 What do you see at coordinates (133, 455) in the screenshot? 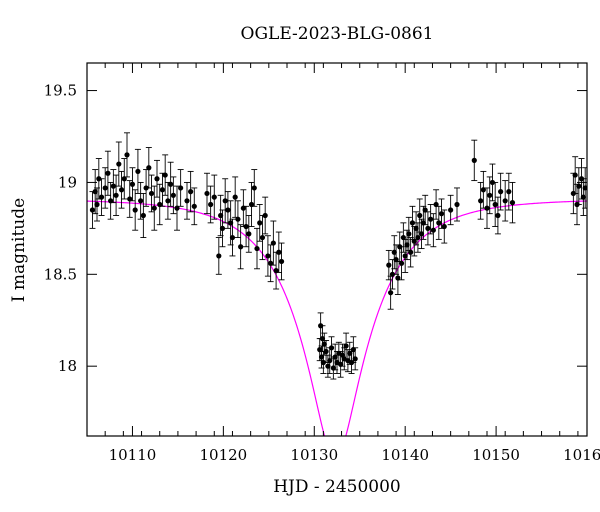
I see `x-tick-label: 10110` at bounding box center [133, 455].